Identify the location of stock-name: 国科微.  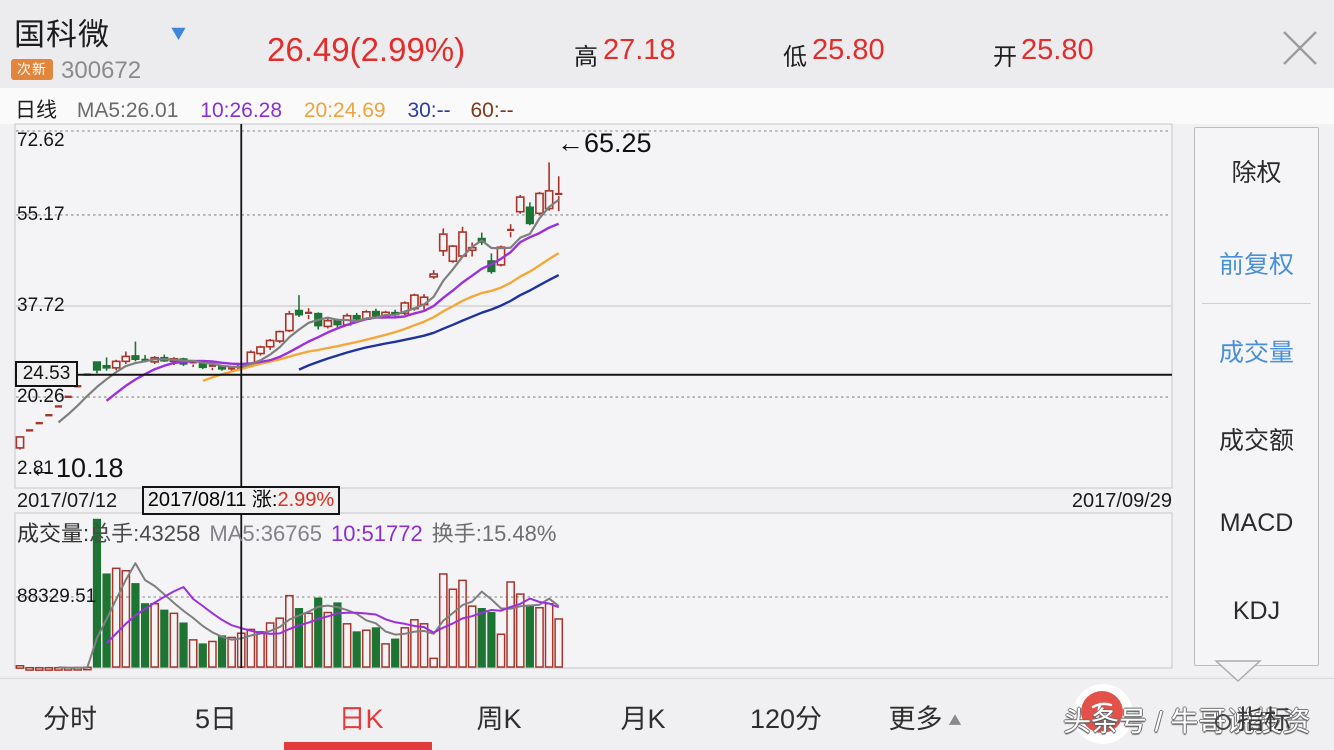
(62, 34).